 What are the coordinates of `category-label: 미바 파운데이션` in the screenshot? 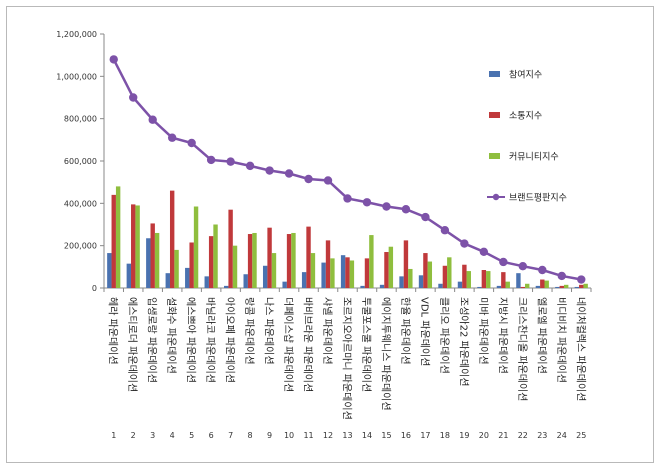 It's located at (483, 331).